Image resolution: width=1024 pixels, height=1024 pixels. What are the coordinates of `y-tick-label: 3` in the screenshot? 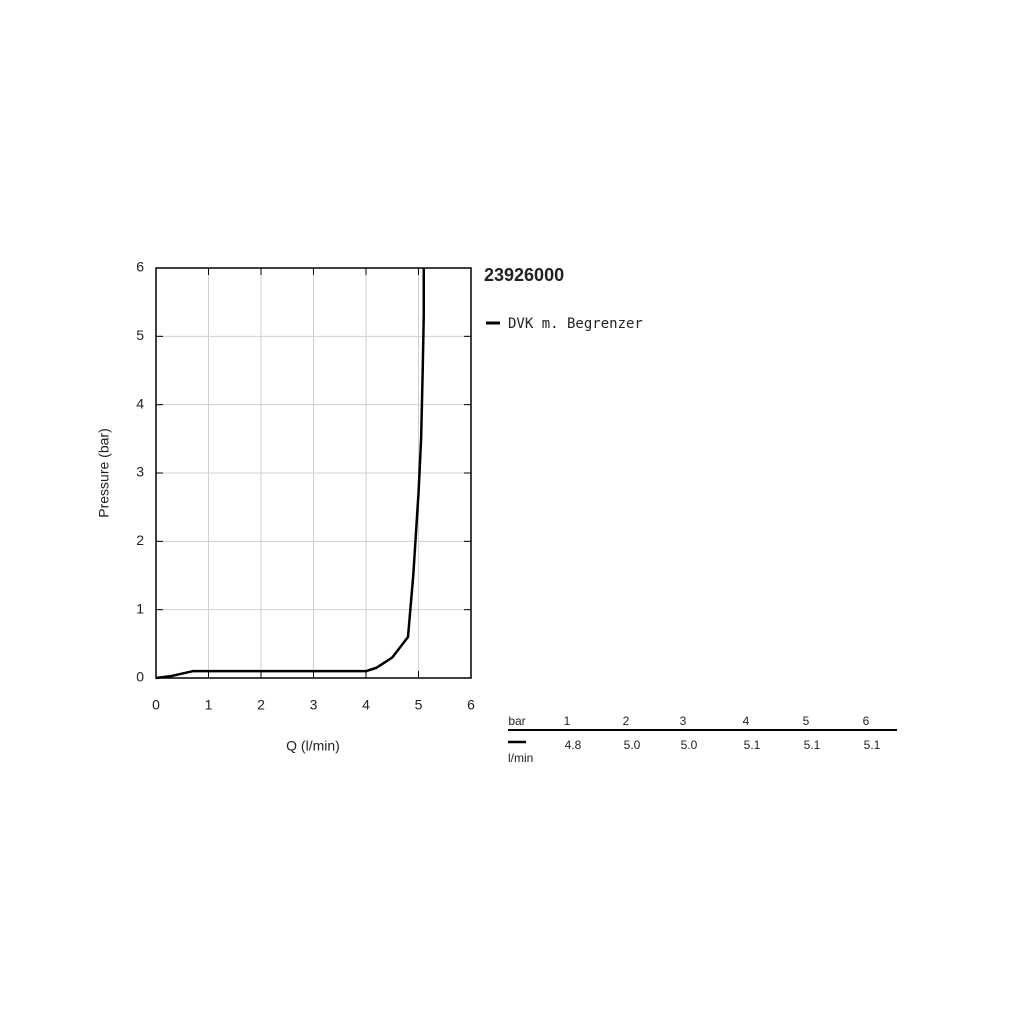 It's located at (140, 472).